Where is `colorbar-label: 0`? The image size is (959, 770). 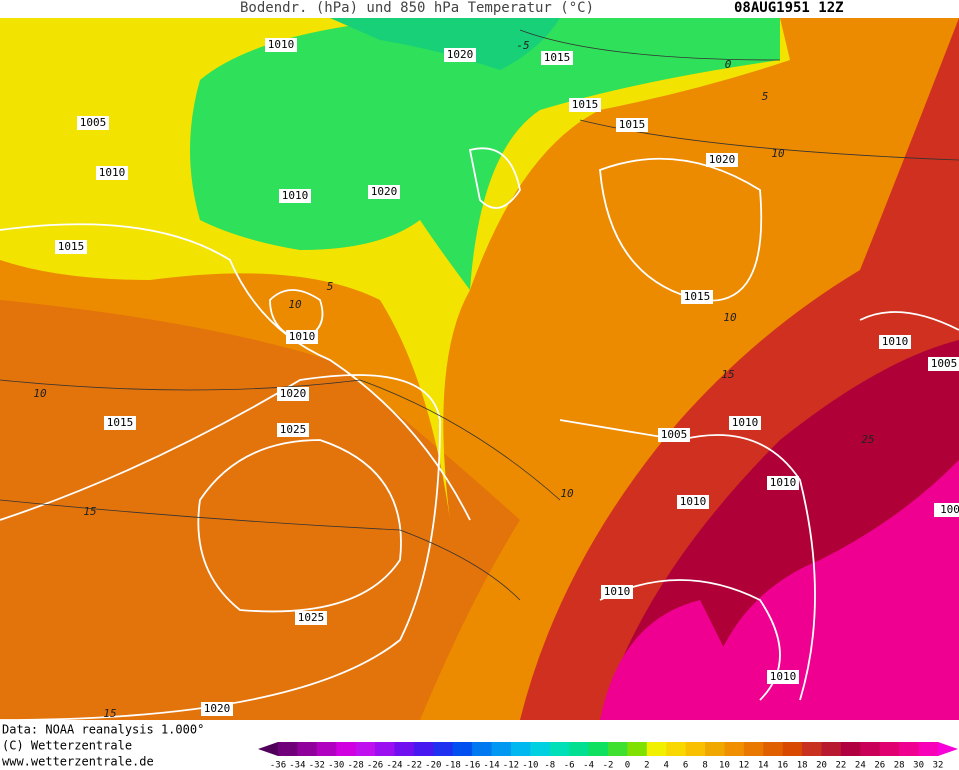
colorbar-label: 0 is located at coordinates (627, 765).